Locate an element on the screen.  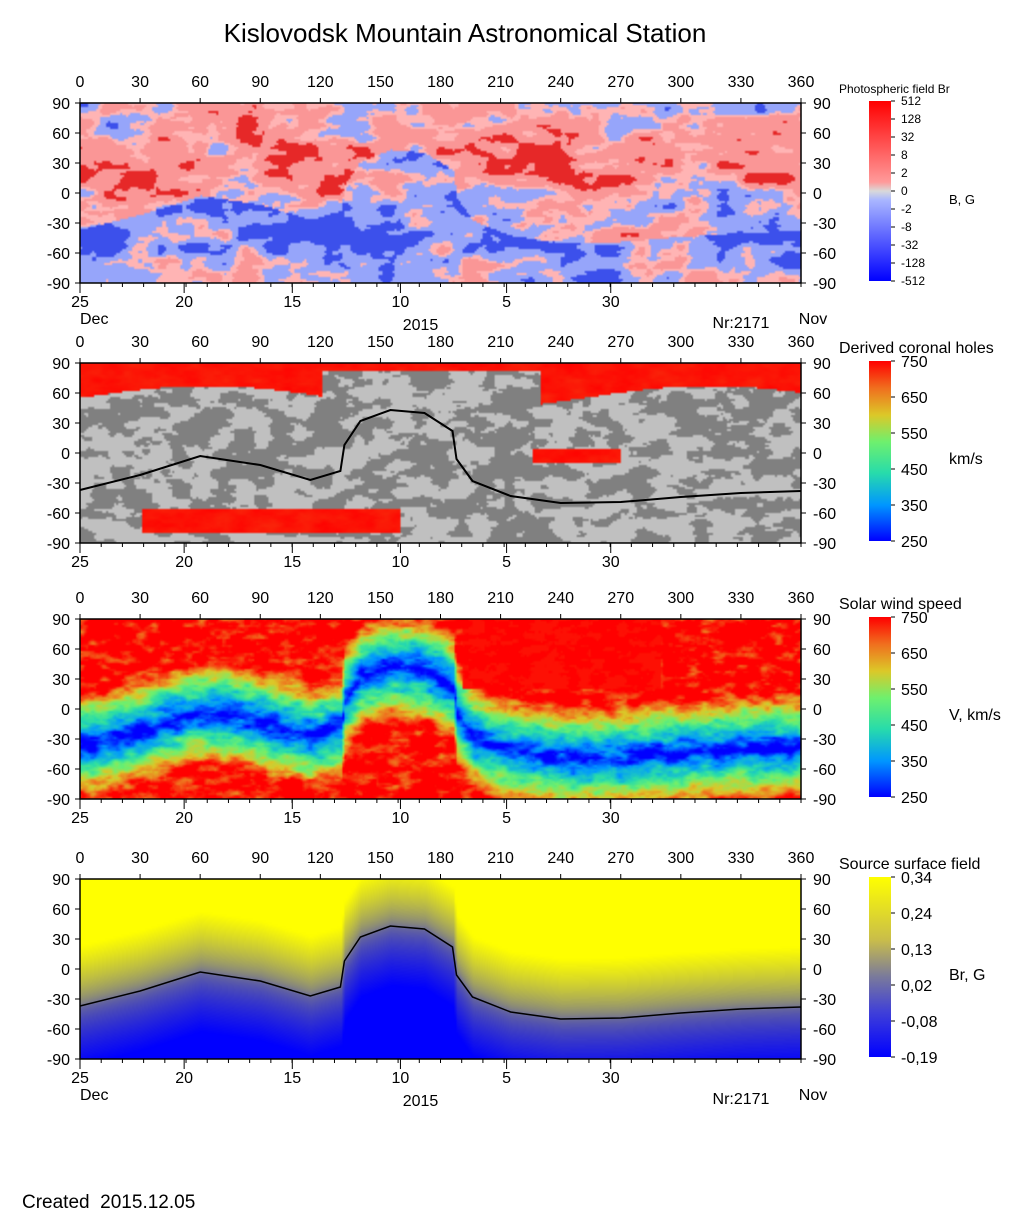
created-footer: Created 2015.12.05 is located at coordinates (108, 1203).